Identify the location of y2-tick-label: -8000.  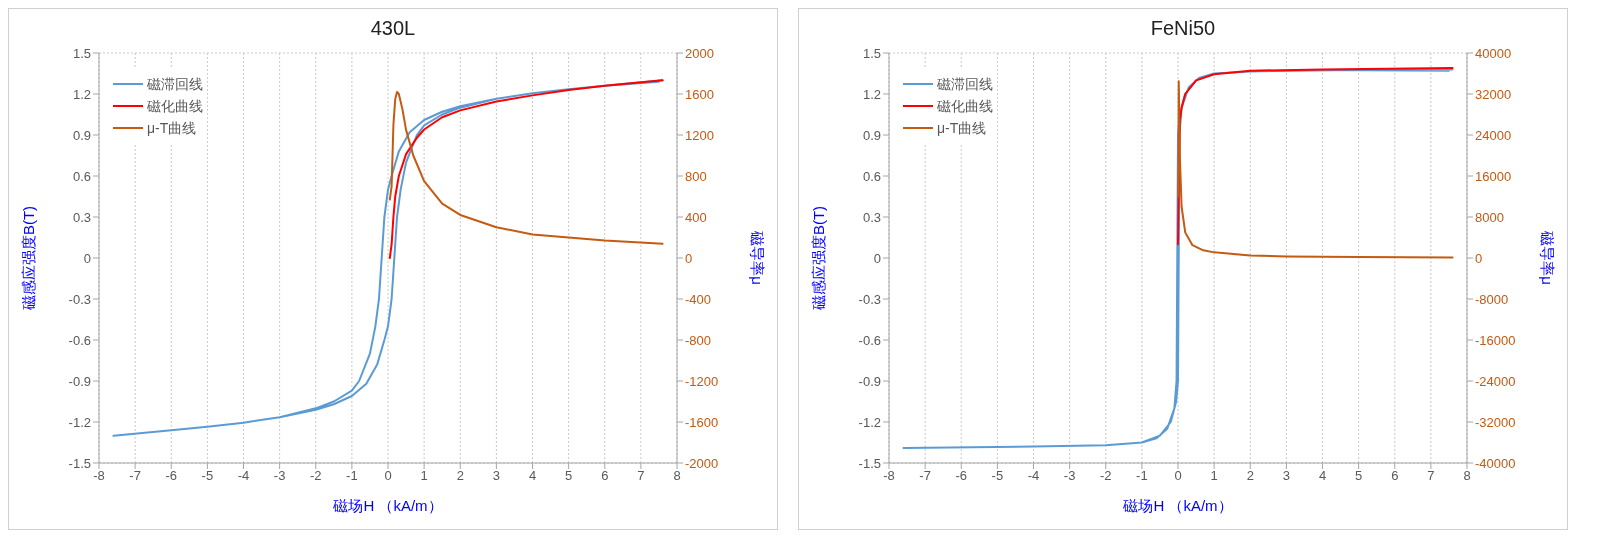
(1492, 299).